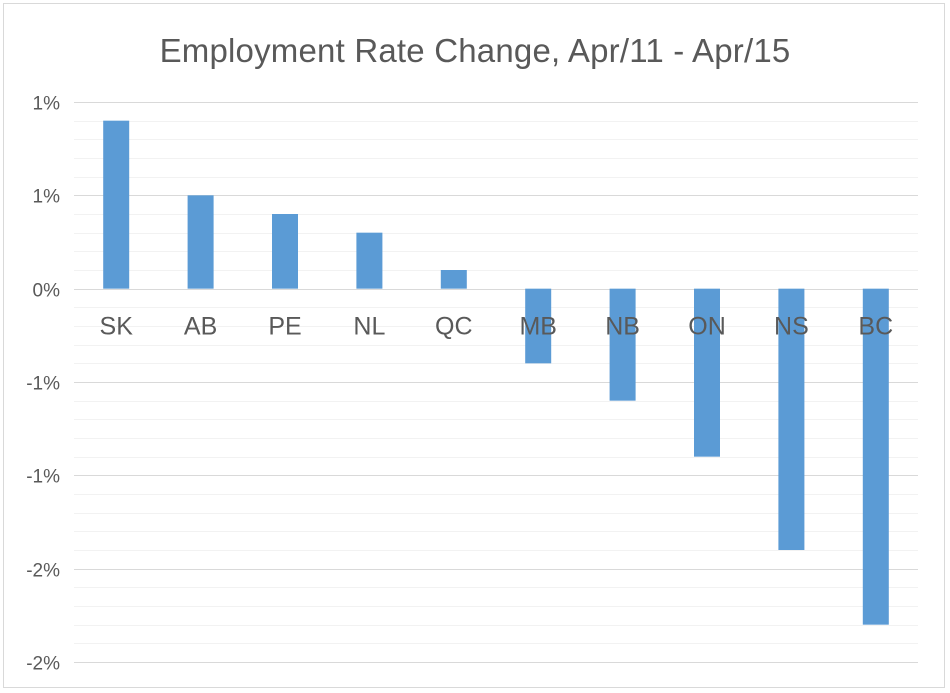 This screenshot has height=693, width=950. What do you see at coordinates (454, 327) in the screenshot?
I see `x-category-label-qc: QC` at bounding box center [454, 327].